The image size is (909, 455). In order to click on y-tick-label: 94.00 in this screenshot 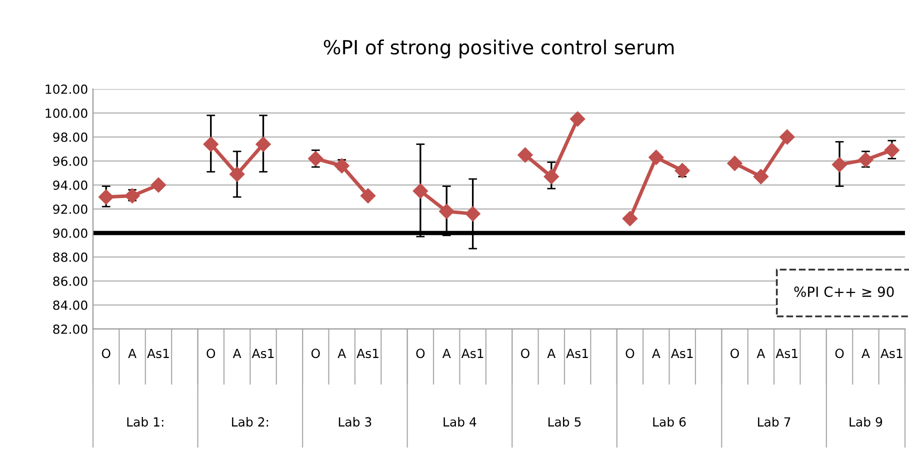, I will do `click(70, 185)`.